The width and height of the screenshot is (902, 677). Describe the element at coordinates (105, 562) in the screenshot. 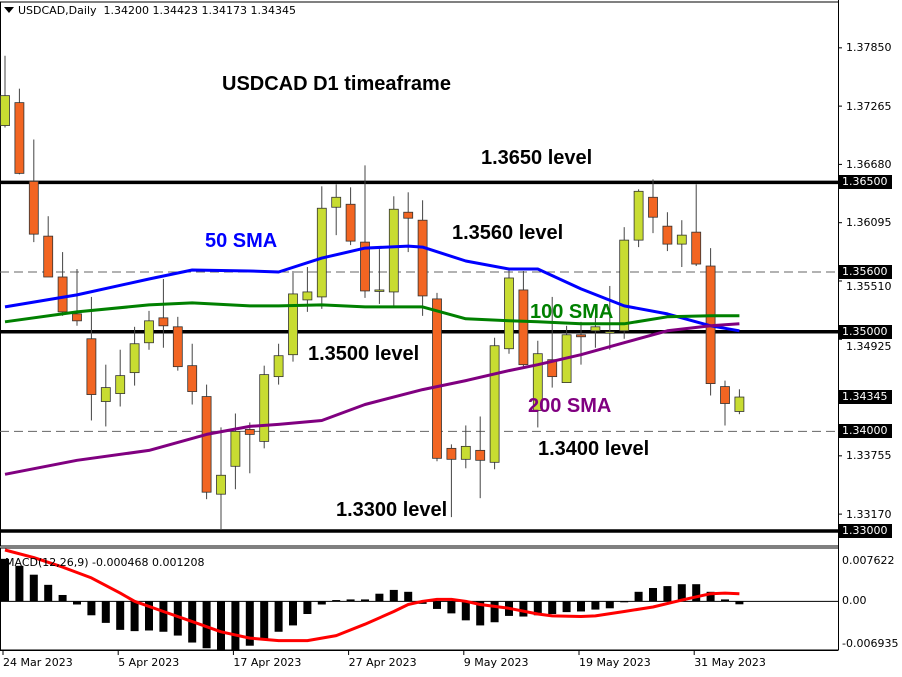

I see `macd-title: MACD(12,26,9) -0.000468 0.001208` at that location.